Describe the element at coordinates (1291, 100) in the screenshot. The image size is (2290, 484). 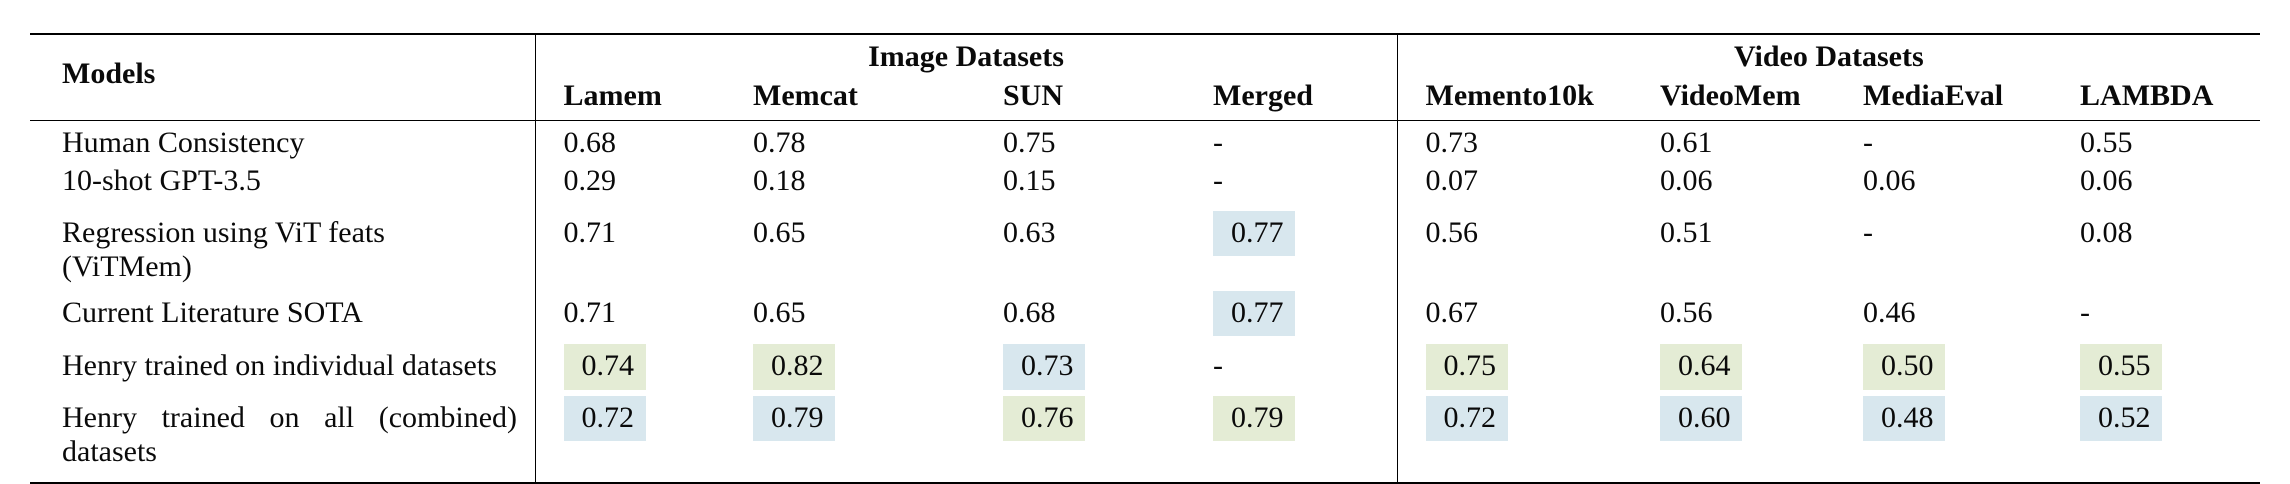
I see `column-header-merged: Merged` at that location.